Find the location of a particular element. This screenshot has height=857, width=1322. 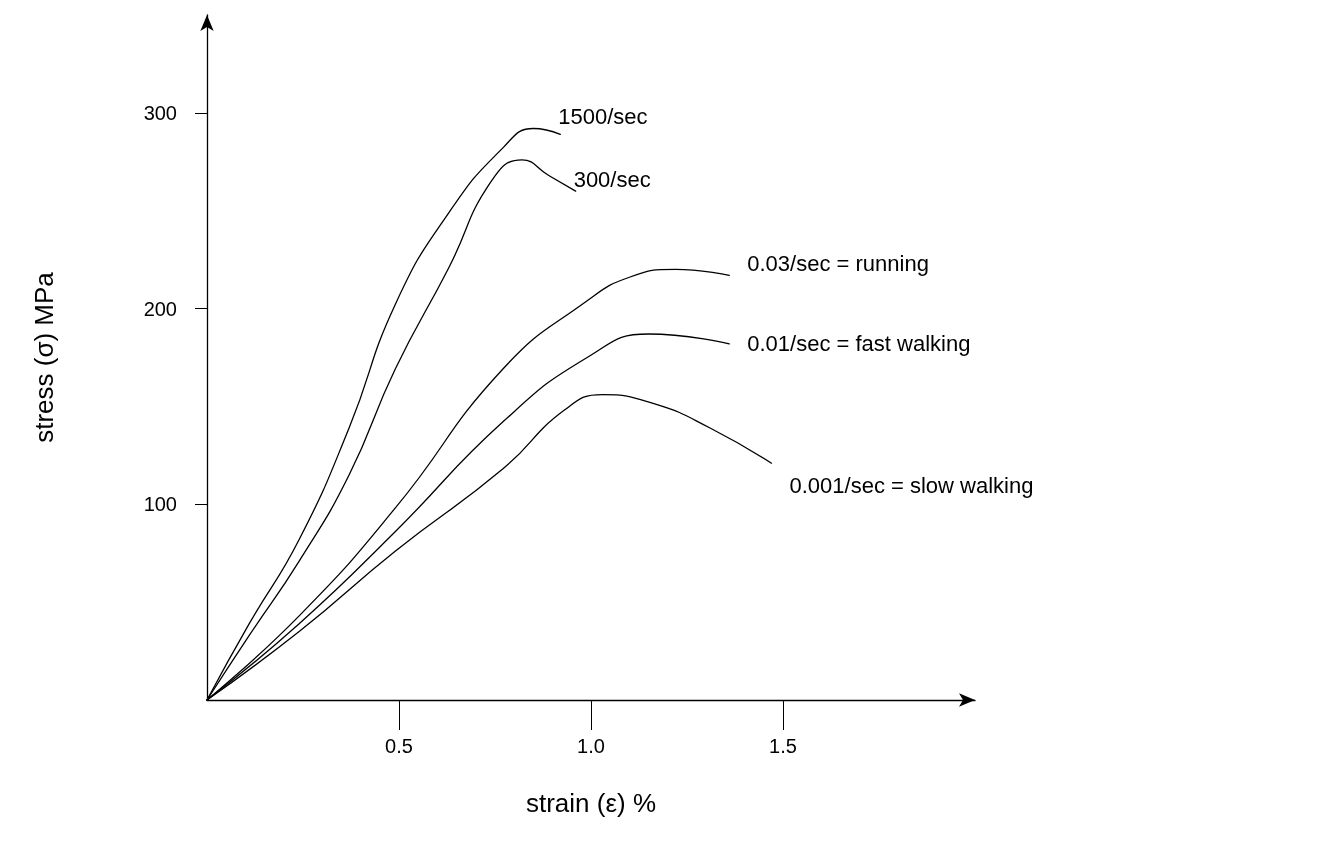

series-label: 0.03/sec = running is located at coordinates (838, 263).